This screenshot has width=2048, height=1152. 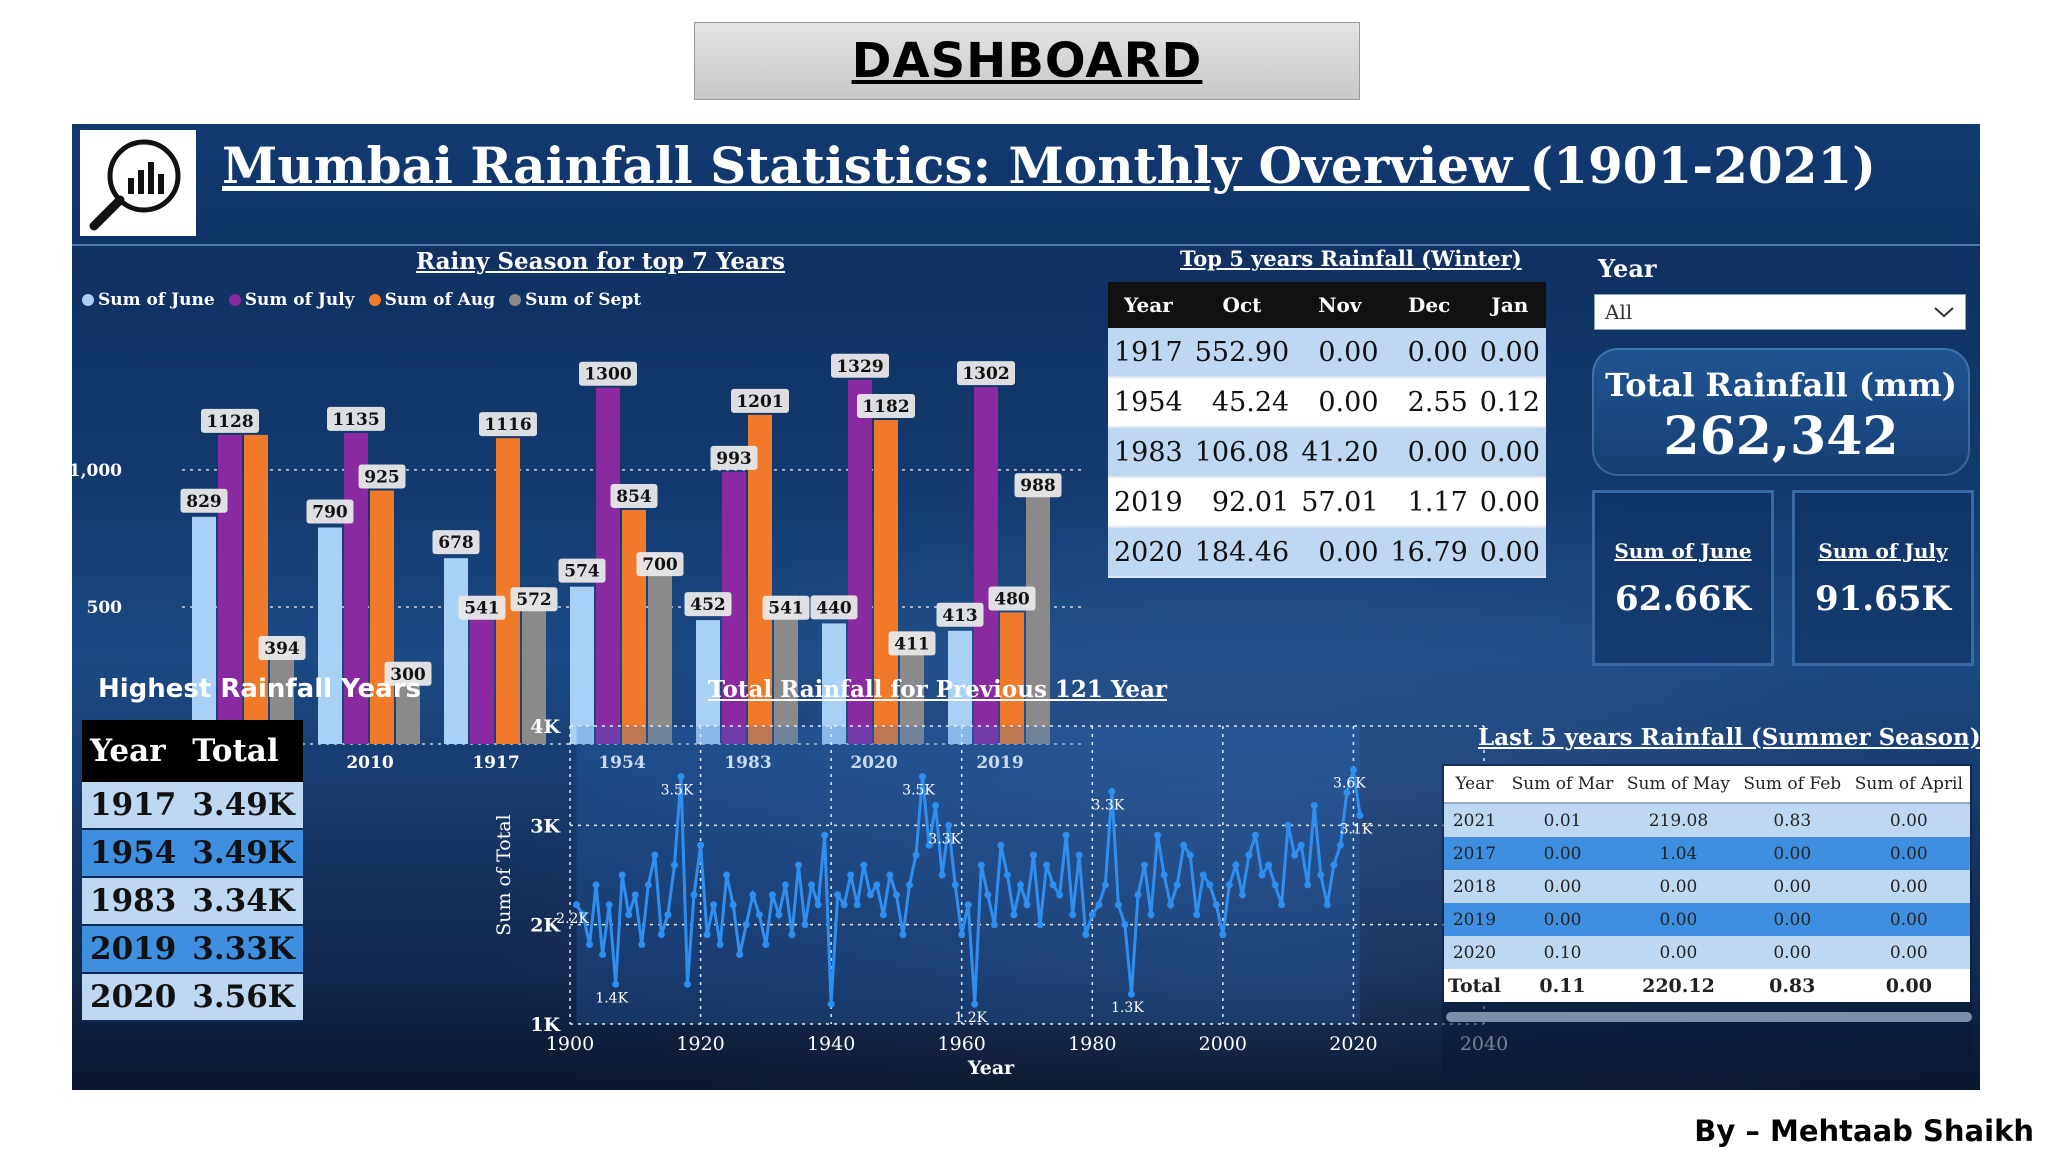 I want to click on data-label: 1116, so click(x=507, y=425).